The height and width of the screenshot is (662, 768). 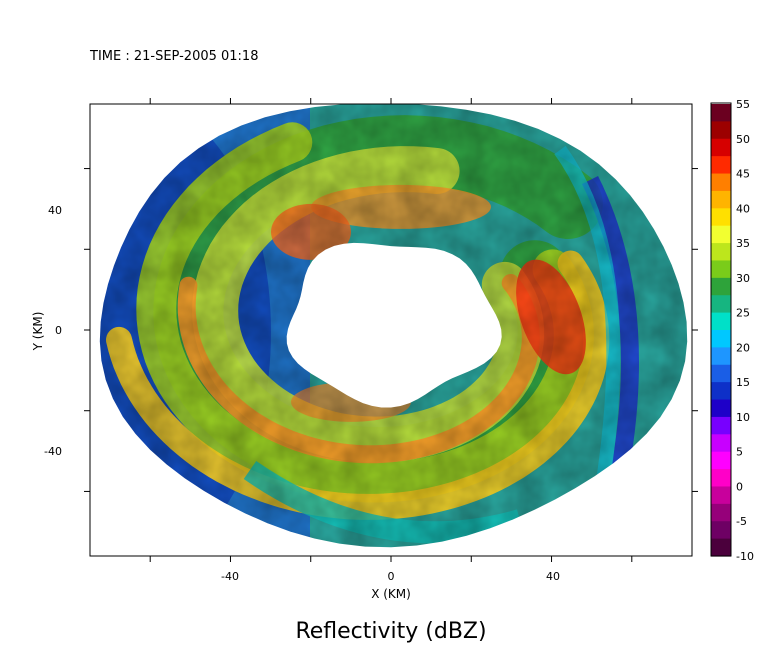 What do you see at coordinates (743, 417) in the screenshot?
I see `colorbar-label: 10` at bounding box center [743, 417].